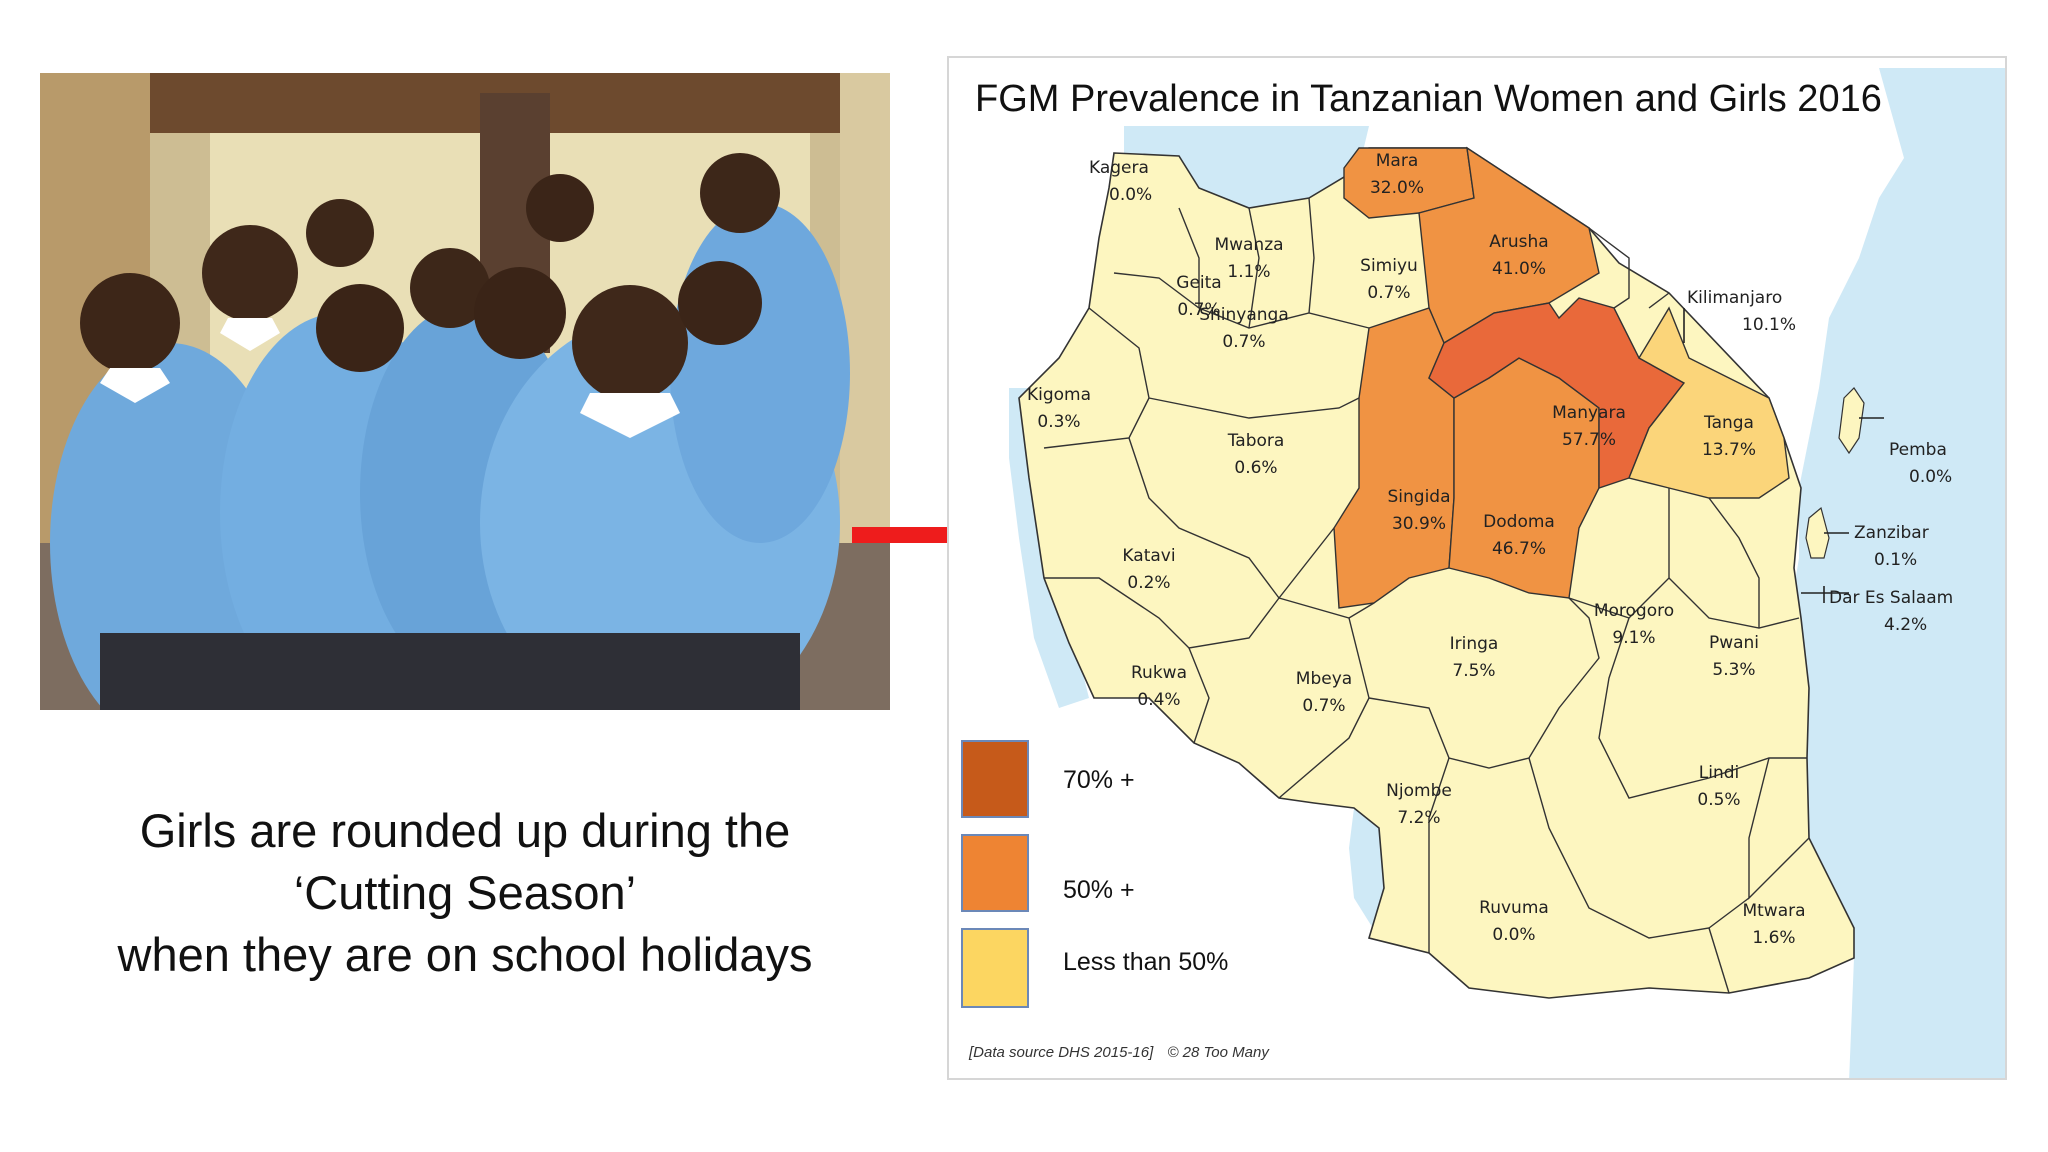  What do you see at coordinates (1769, 325) in the screenshot?
I see `region-value-kilimanjaro: 10.1%` at bounding box center [1769, 325].